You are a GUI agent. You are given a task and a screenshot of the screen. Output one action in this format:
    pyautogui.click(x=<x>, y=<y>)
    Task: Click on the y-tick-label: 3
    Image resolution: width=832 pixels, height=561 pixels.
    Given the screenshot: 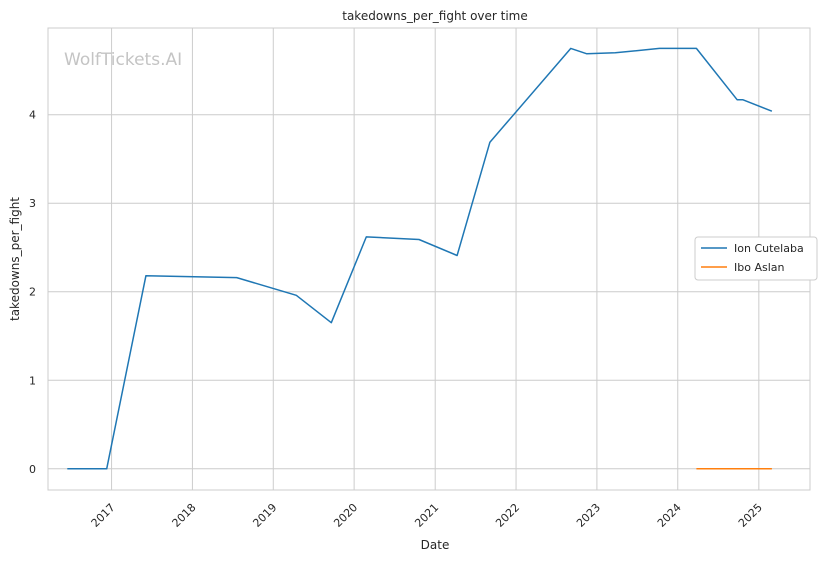 What is the action you would take?
    pyautogui.click(x=32, y=203)
    